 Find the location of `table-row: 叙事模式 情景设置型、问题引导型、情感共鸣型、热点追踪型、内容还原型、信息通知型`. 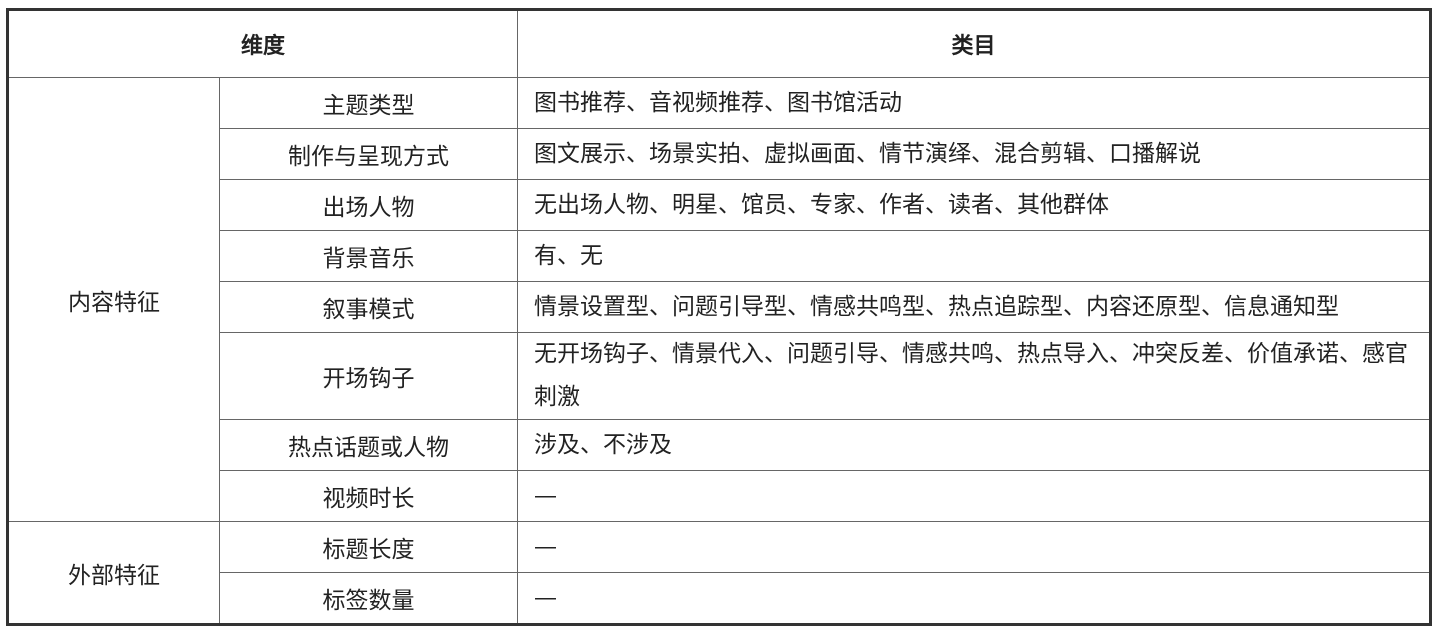

table-row: 叙事模式 情景设置型、问题引导型、情感共鸣型、热点追踪型、内容还原型、信息通知型 is located at coordinates (719, 307).